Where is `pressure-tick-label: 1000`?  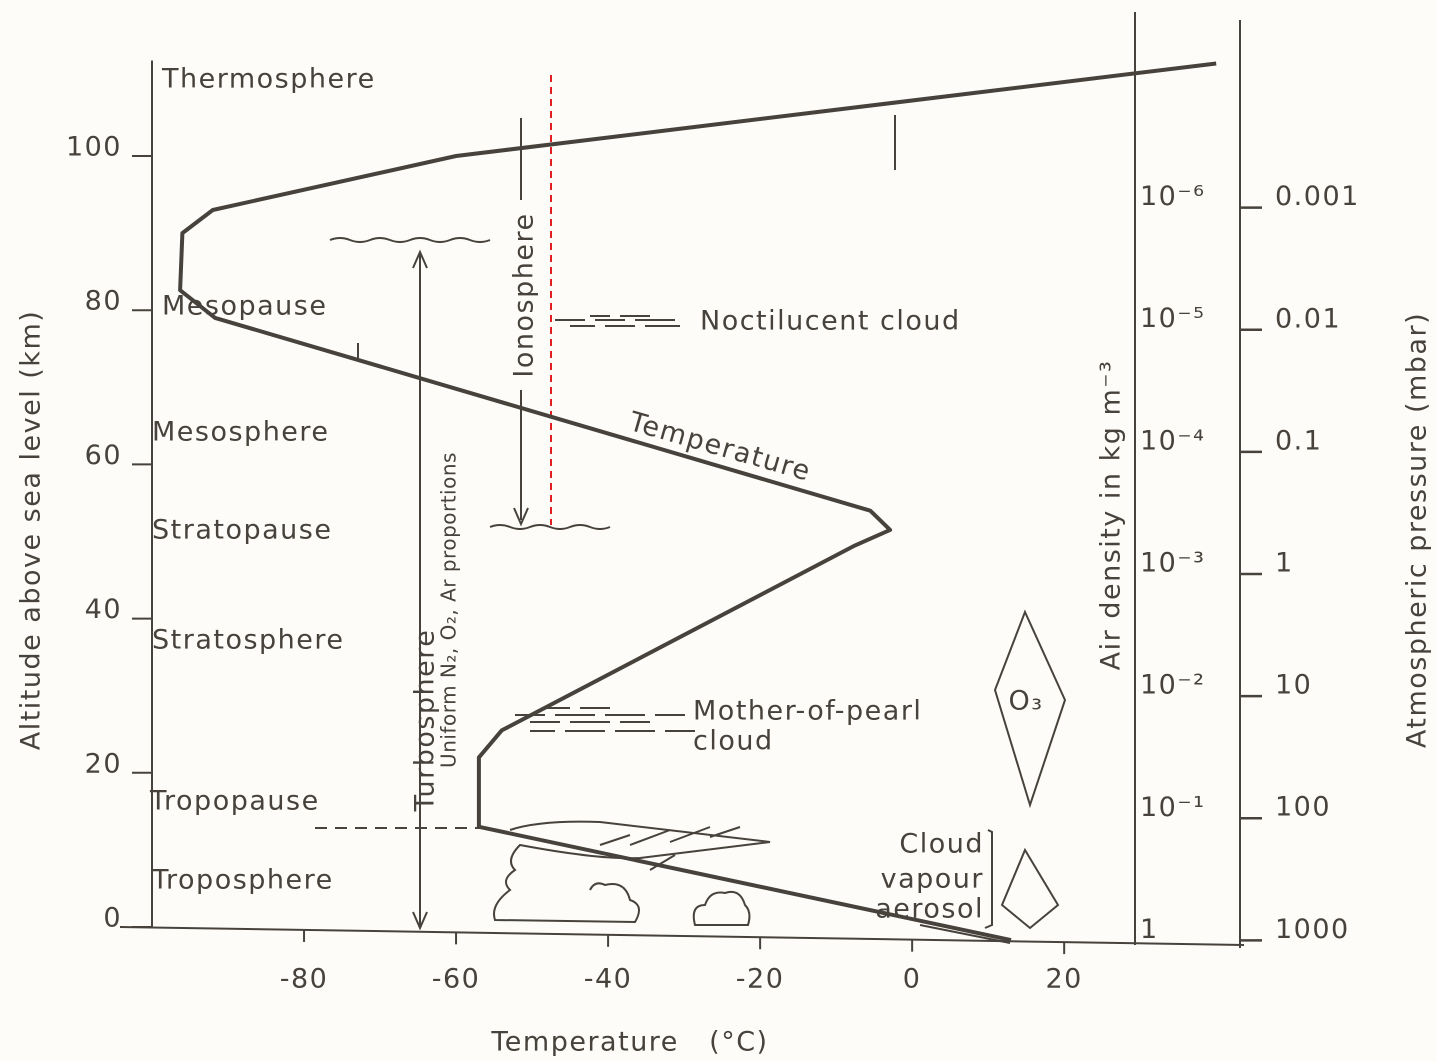
pressure-tick-label: 1000 is located at coordinates (1312, 929).